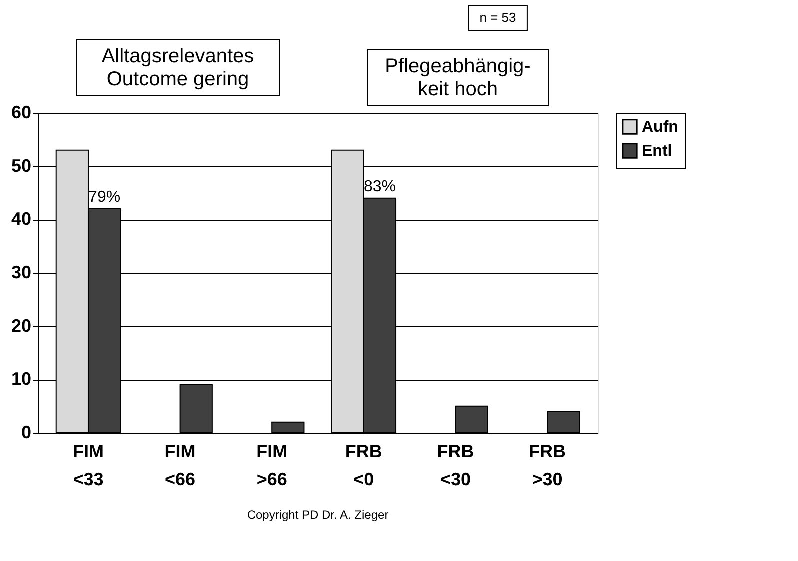  What do you see at coordinates (21, 379) in the screenshot?
I see `y-tick-label: 10` at bounding box center [21, 379].